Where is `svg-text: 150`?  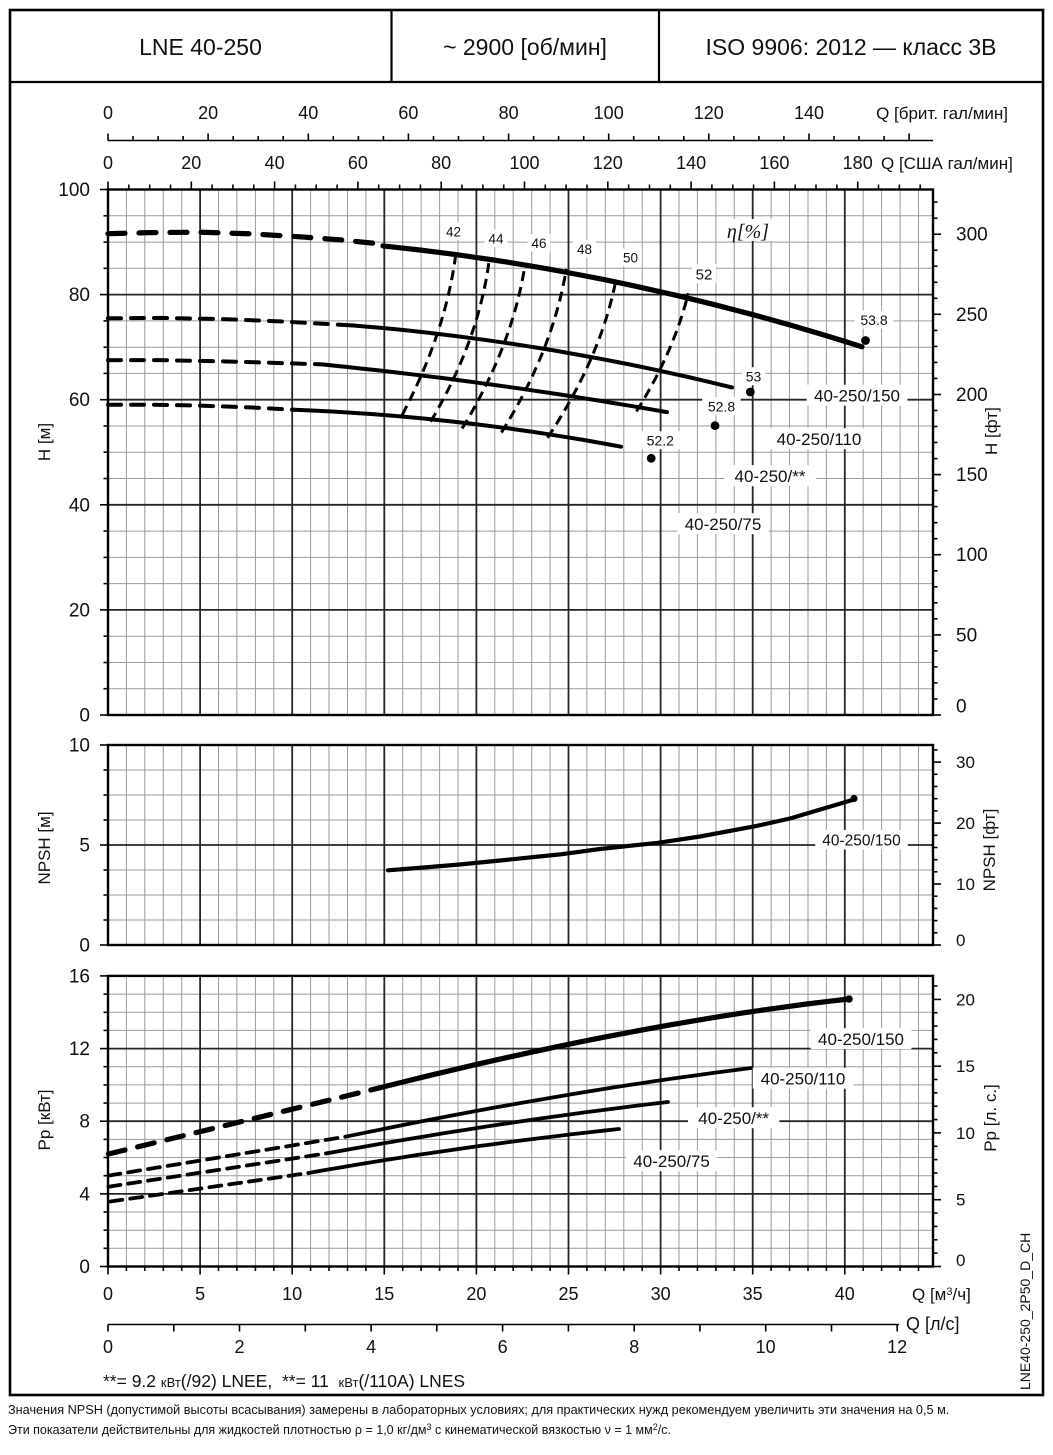
svg-text: 150 is located at coordinates (972, 475).